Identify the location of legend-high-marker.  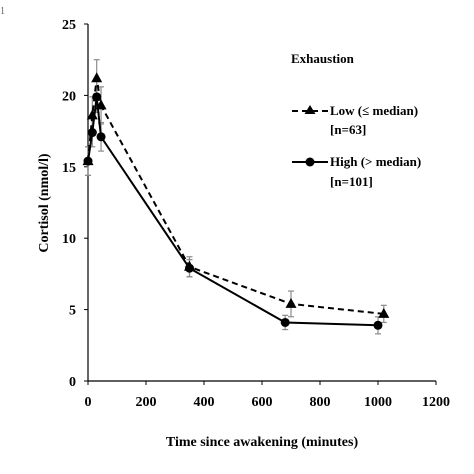
(310, 162).